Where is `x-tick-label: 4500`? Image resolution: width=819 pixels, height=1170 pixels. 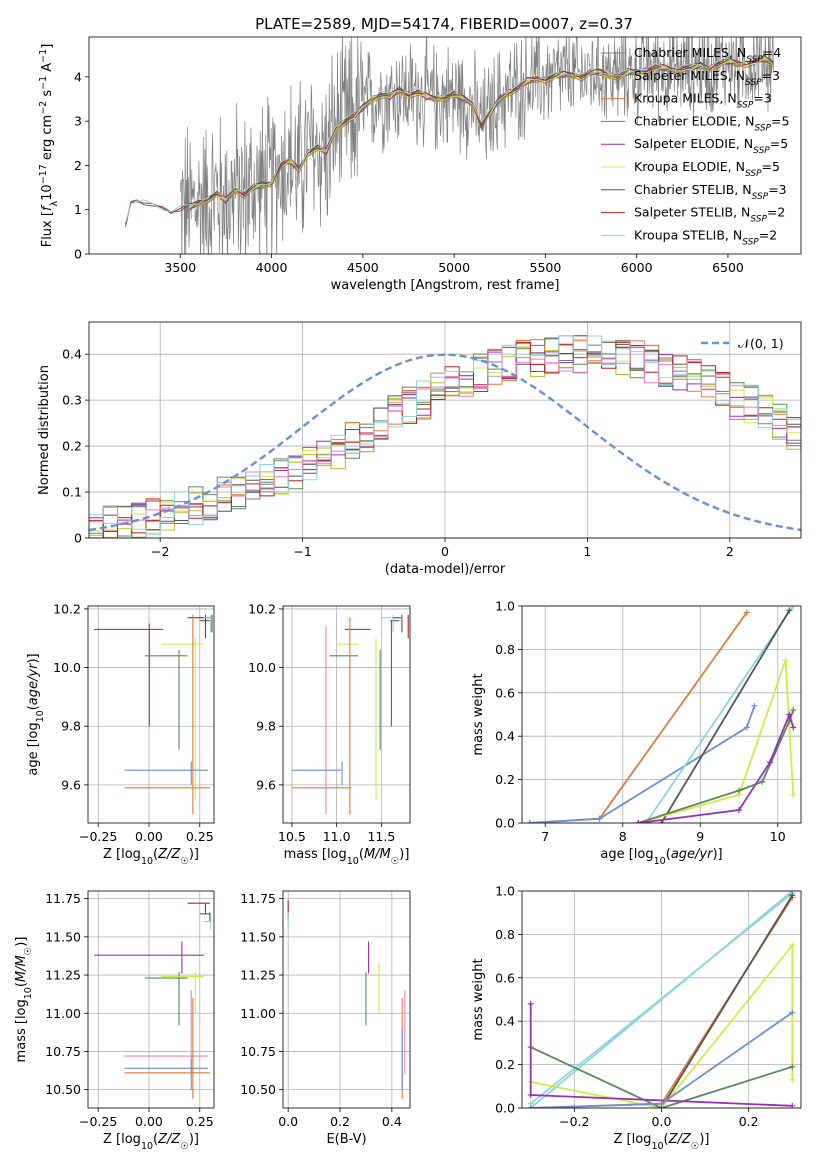
x-tick-label: 4500 is located at coordinates (363, 267).